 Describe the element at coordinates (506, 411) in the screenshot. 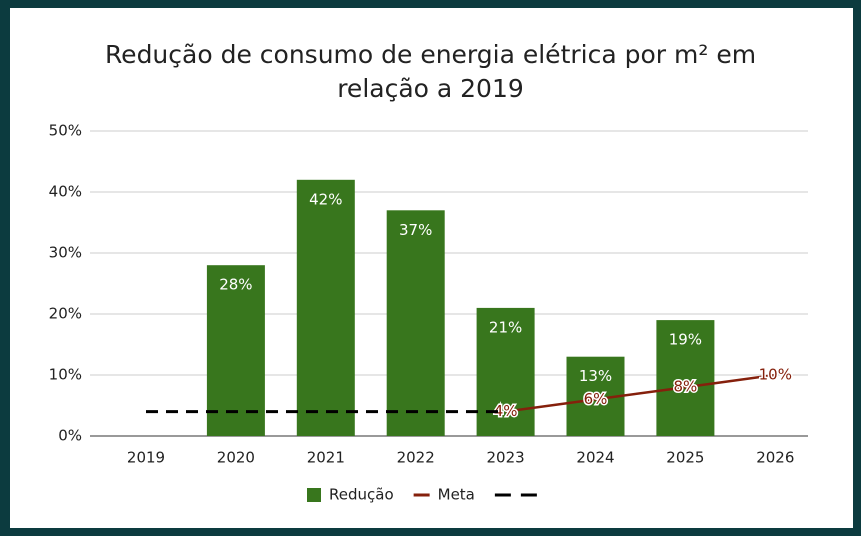

I see `data-label: 4%` at that location.